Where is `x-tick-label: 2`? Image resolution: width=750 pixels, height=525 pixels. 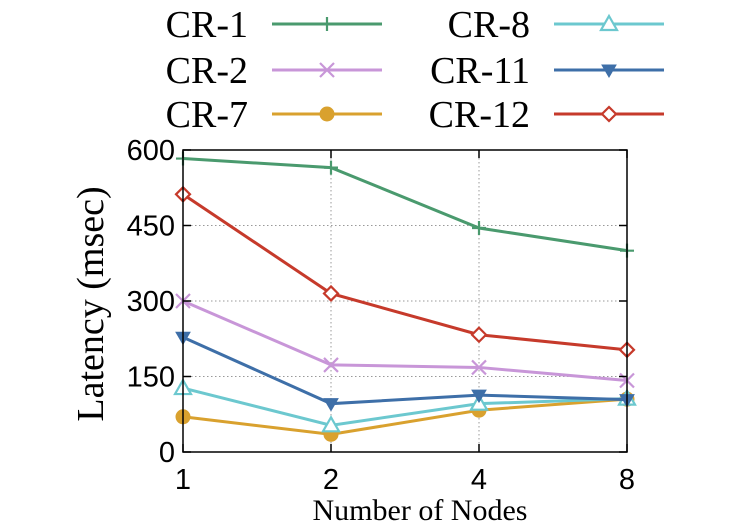 x-tick-label: 2 is located at coordinates (331, 480).